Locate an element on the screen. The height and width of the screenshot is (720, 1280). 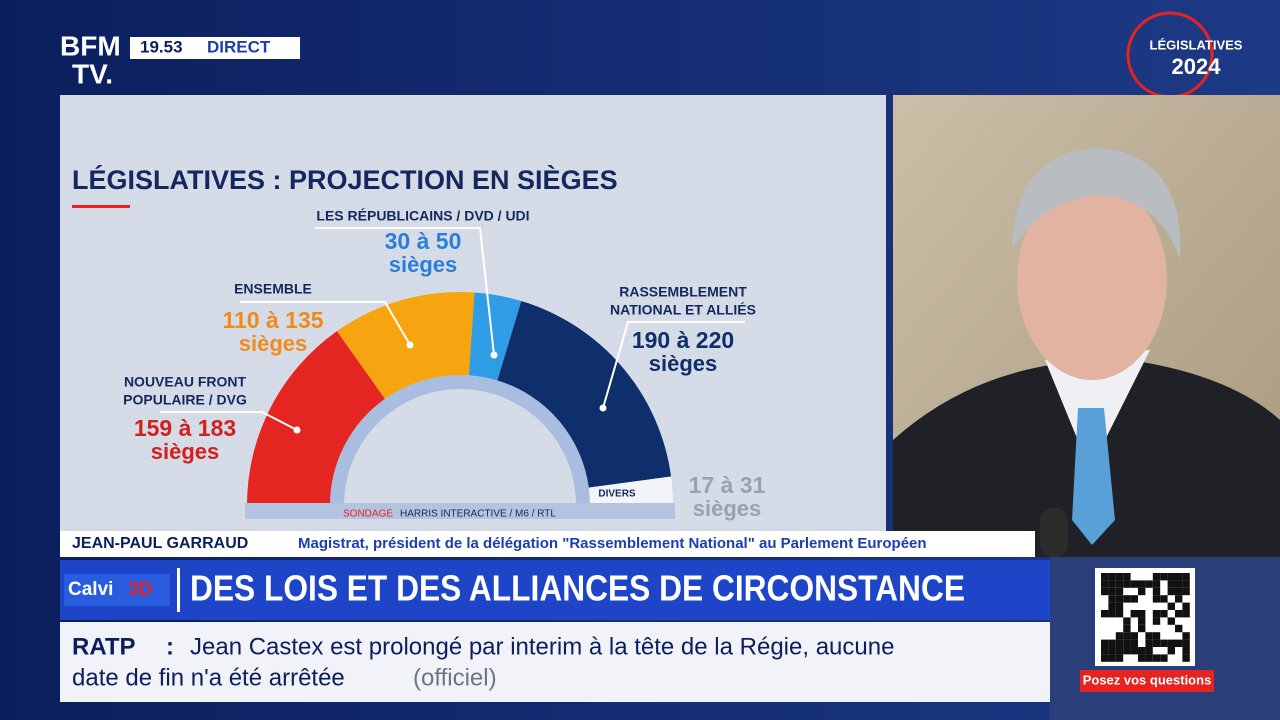
qr-caption: Posez vos questions is located at coordinates (1147, 679).